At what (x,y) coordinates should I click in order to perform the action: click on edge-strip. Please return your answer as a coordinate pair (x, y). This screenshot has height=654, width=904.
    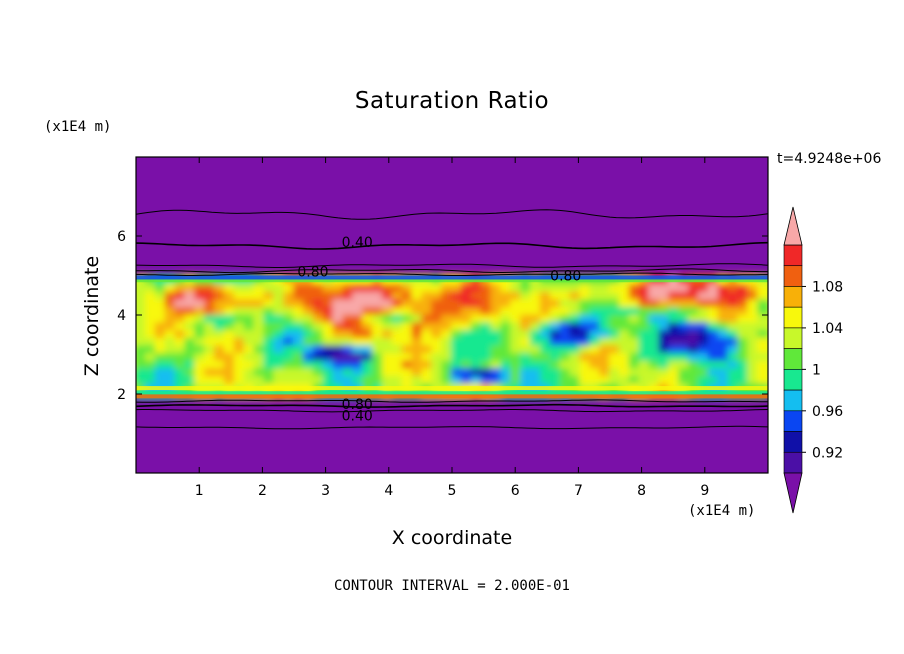
    Looking at the image, I should click on (452, 280).